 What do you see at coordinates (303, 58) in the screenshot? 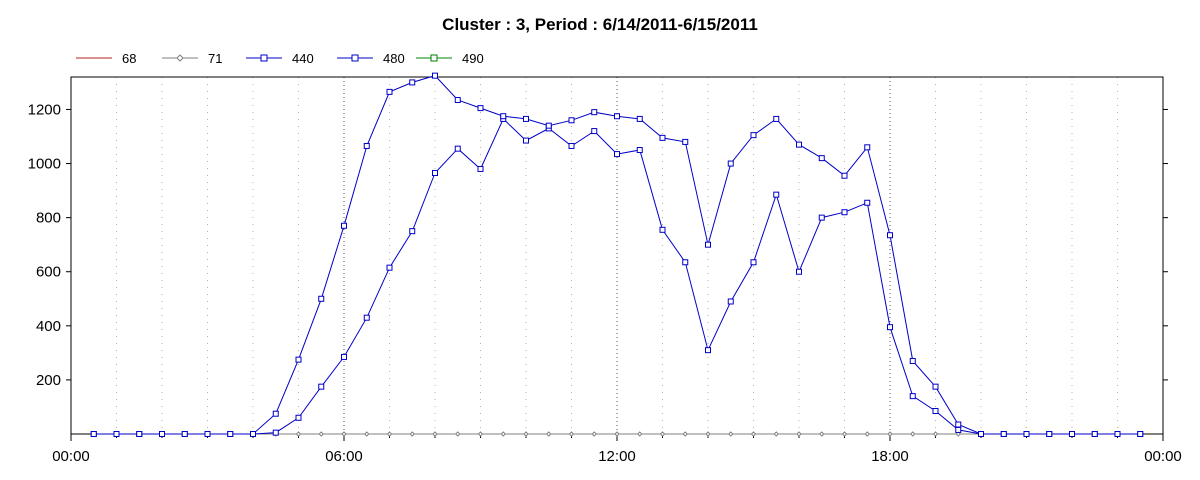
I see `legend-label: 440` at bounding box center [303, 58].